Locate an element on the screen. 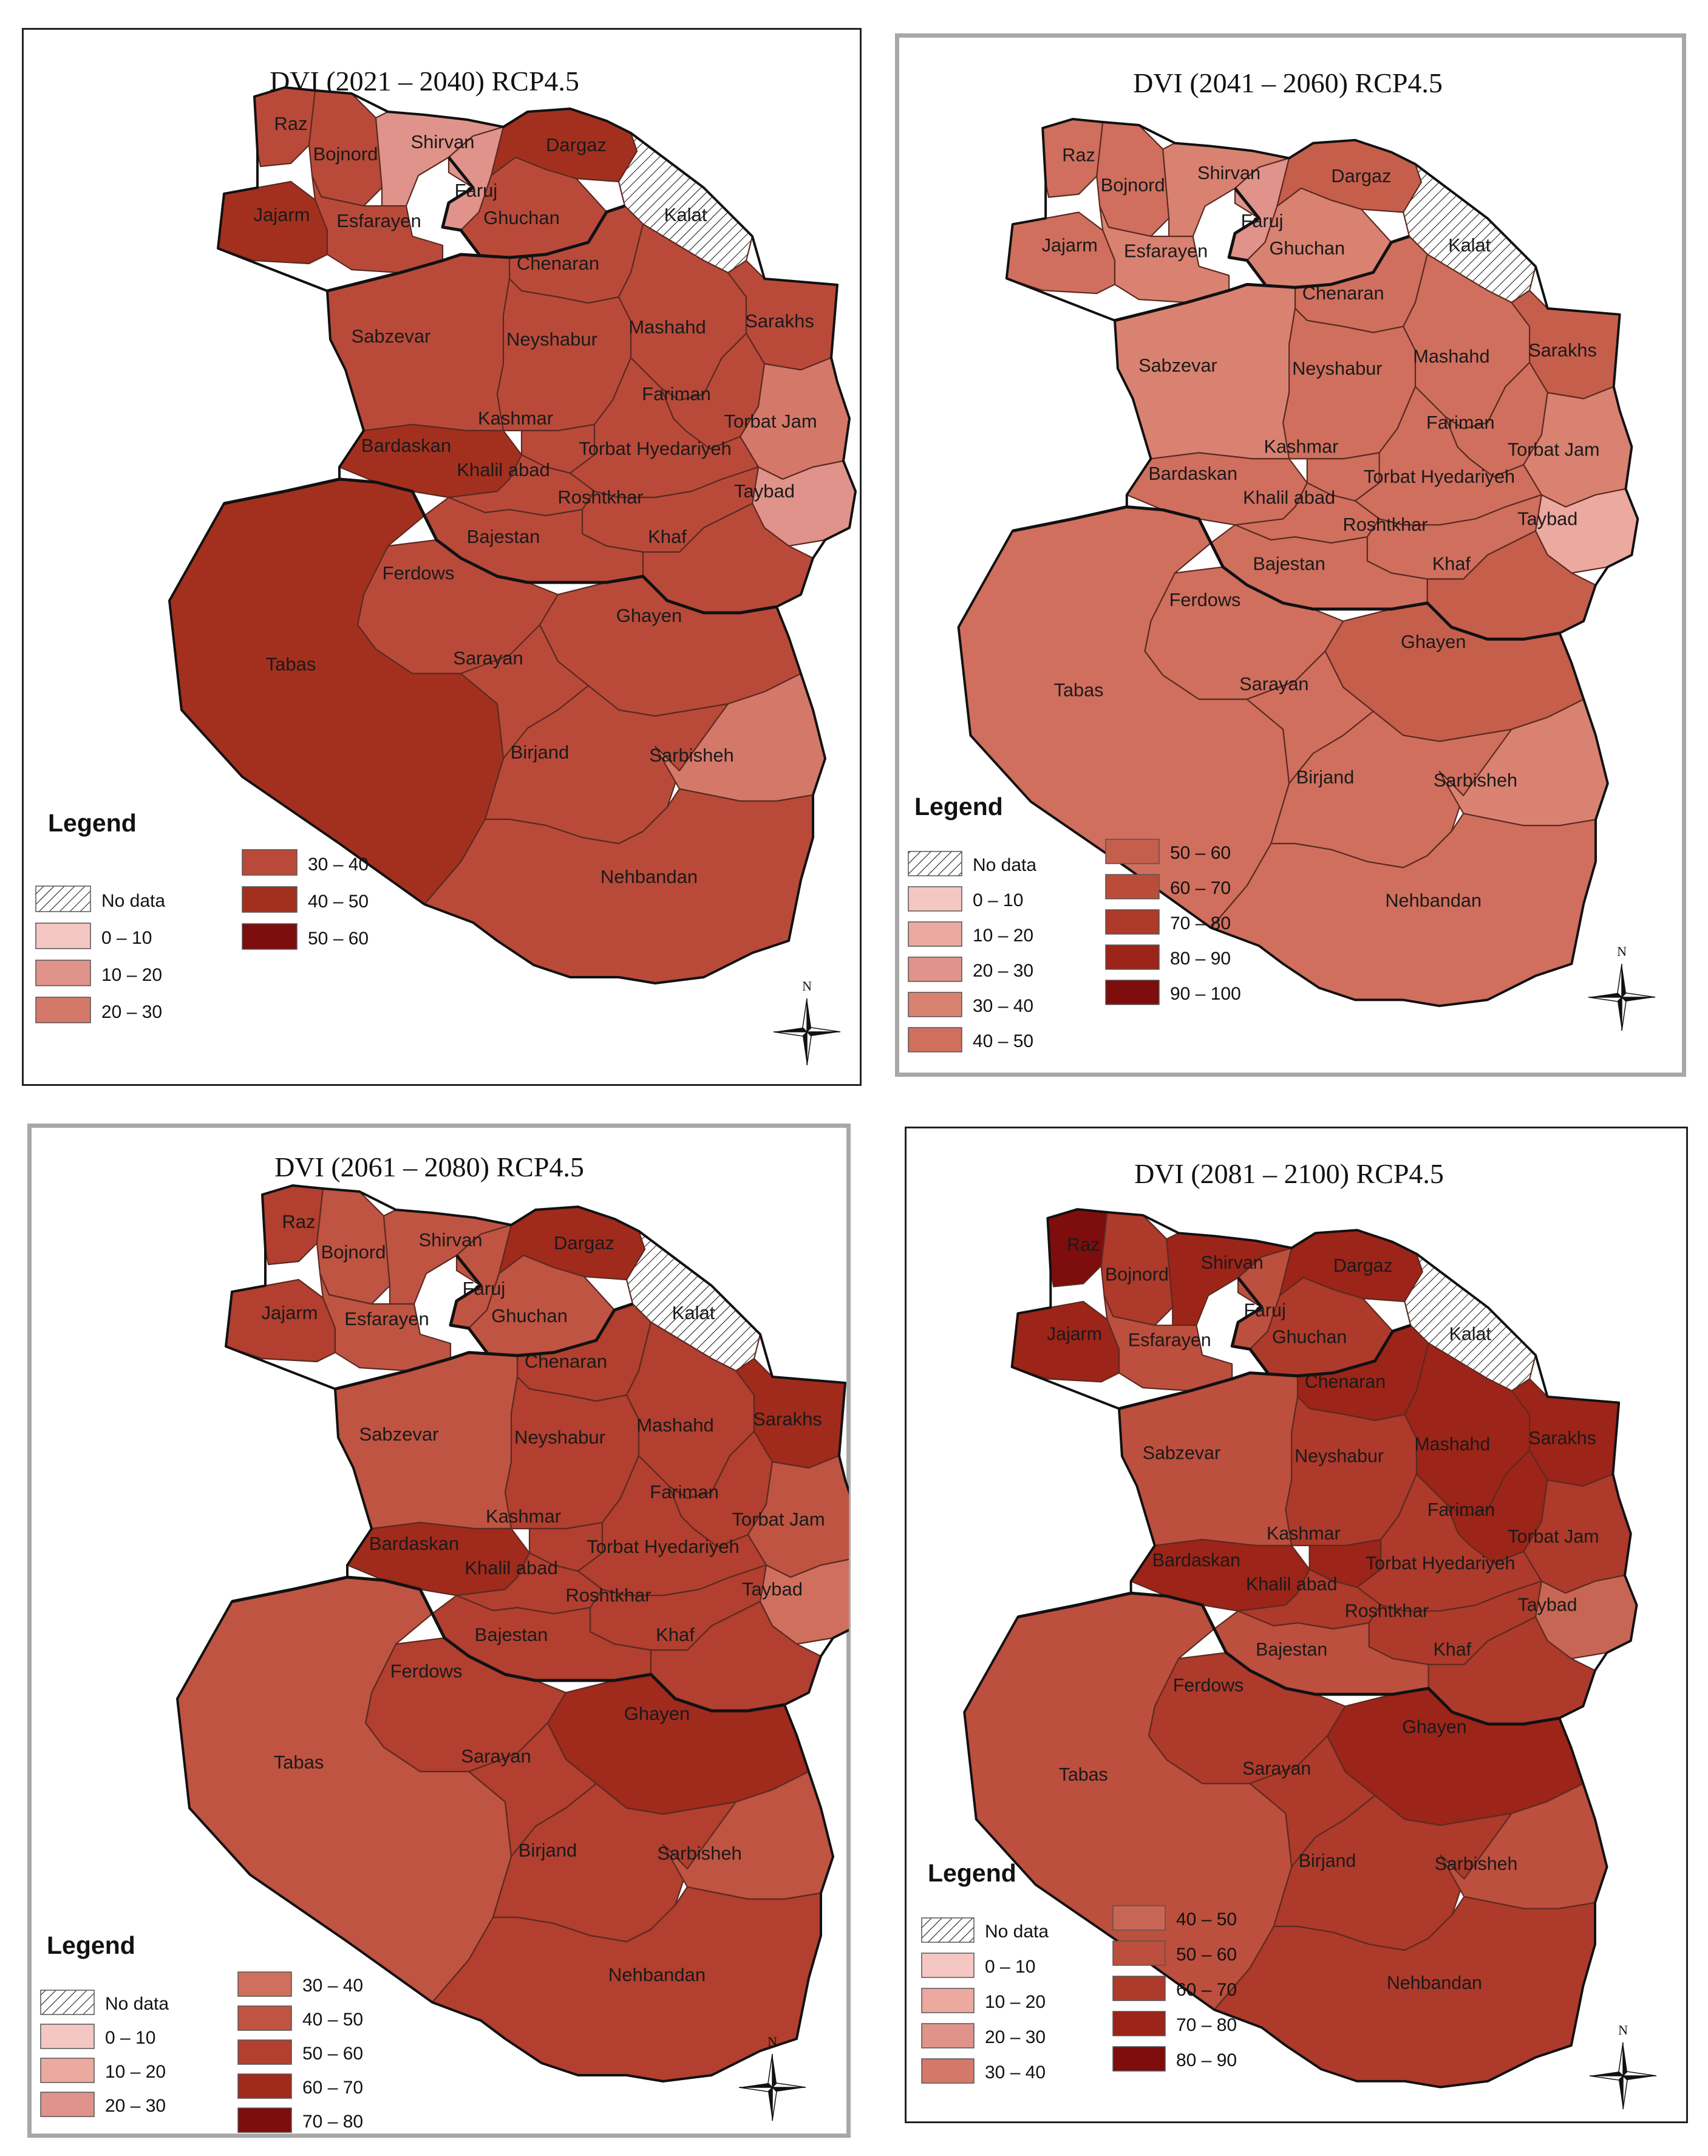  region-label-sarayan: Sarayan is located at coordinates (1277, 1769).